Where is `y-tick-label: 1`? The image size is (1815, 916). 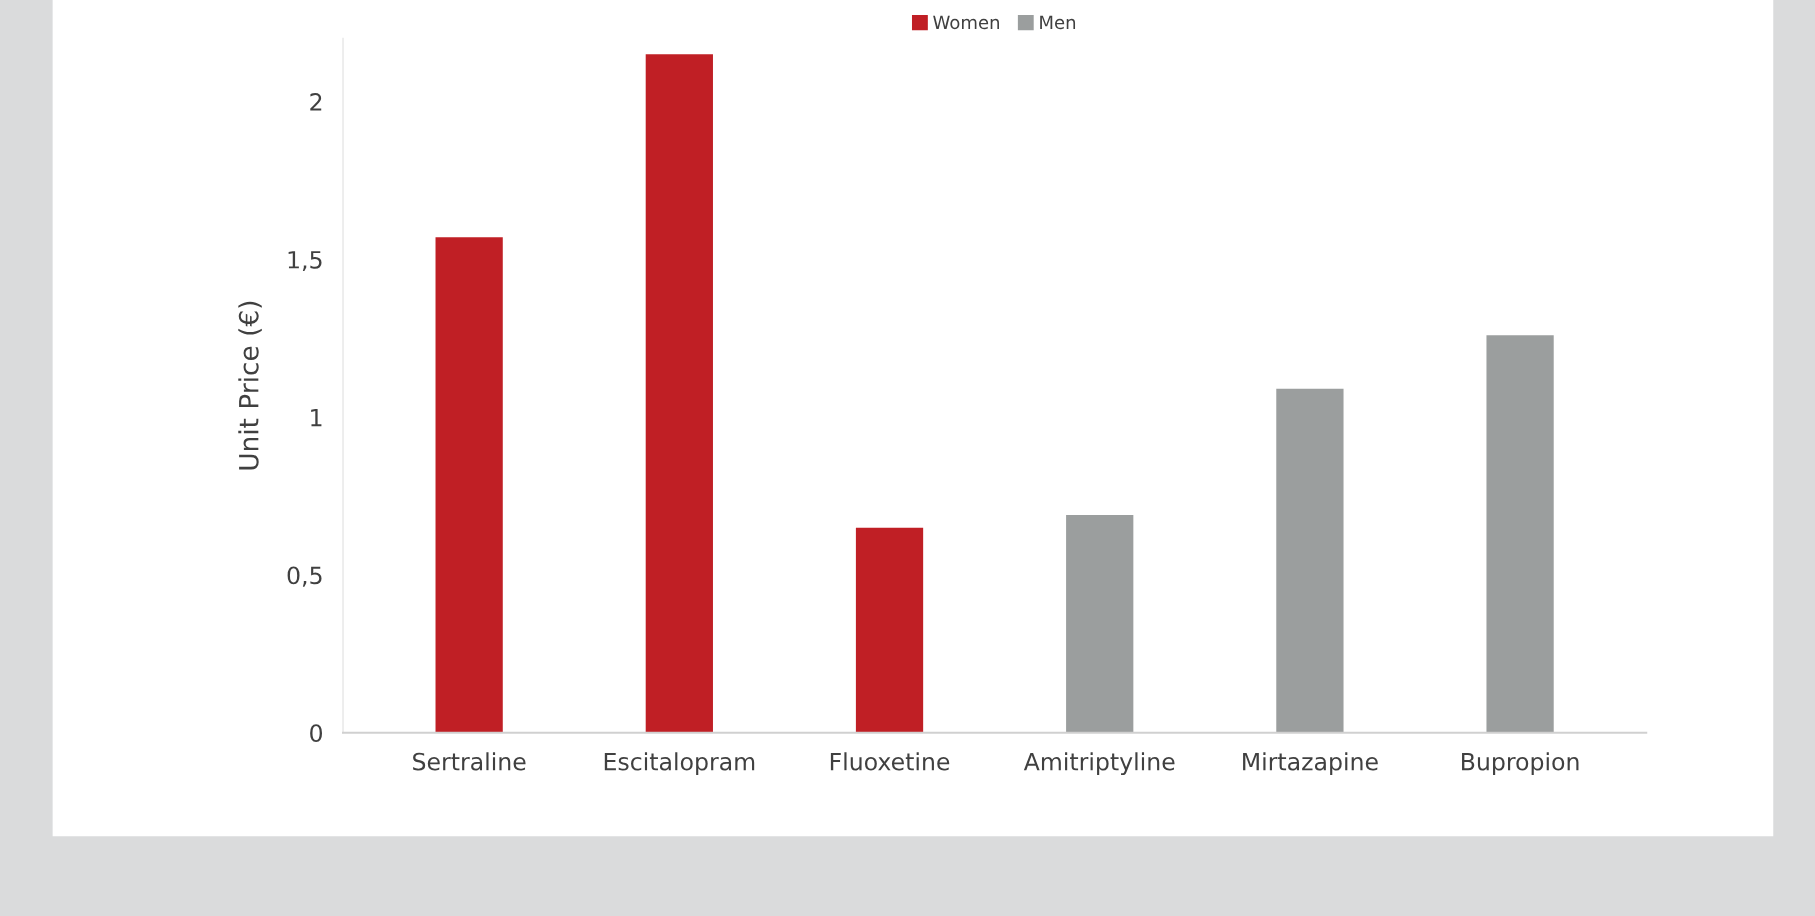
y-tick-label: 1 is located at coordinates (316, 417).